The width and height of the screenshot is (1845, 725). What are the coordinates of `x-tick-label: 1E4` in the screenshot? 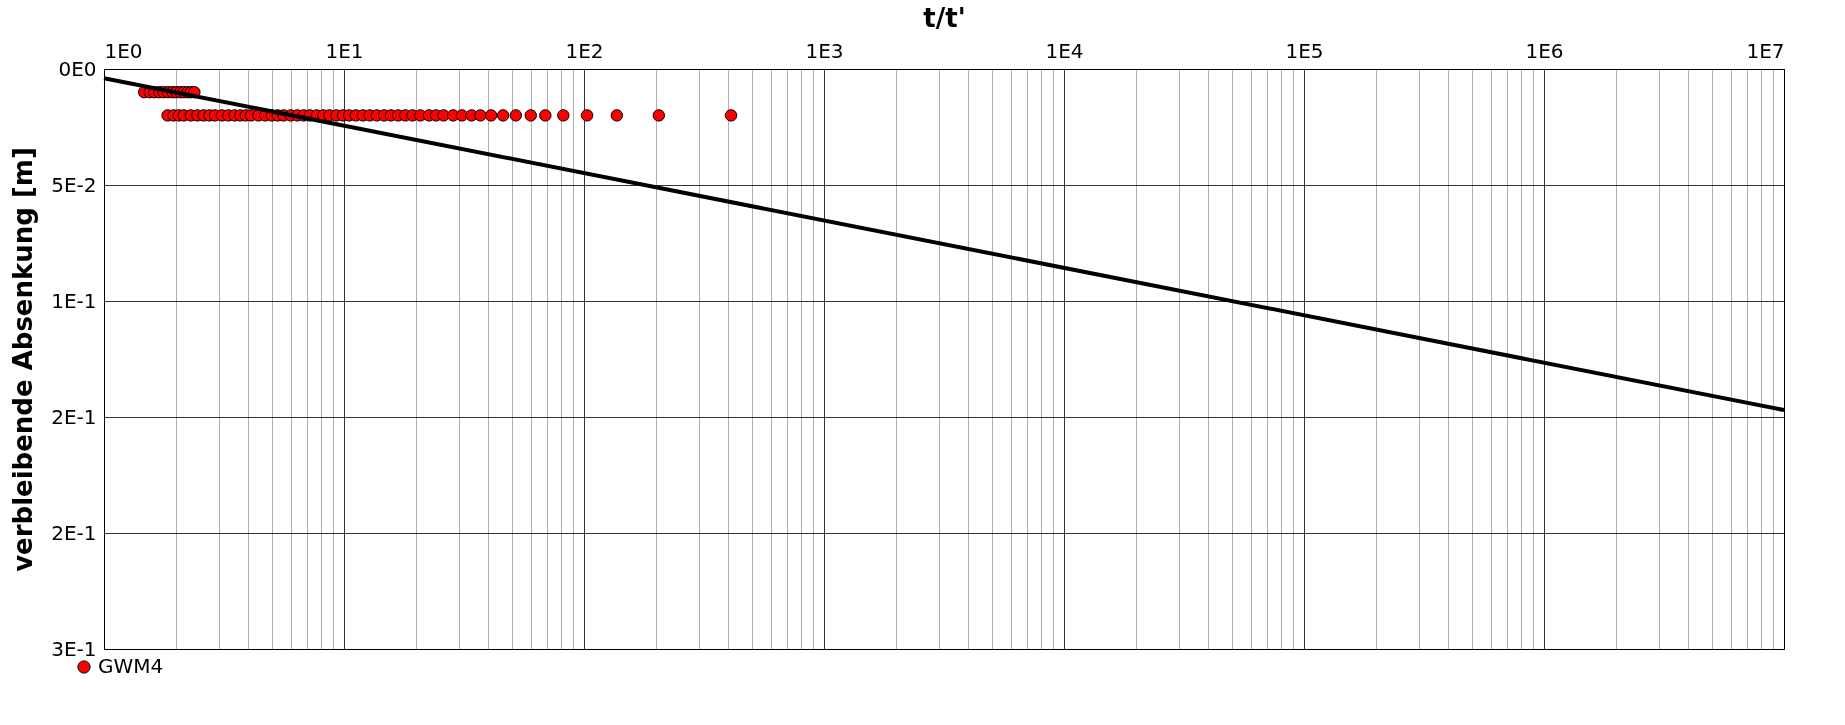 It's located at (1064, 50).